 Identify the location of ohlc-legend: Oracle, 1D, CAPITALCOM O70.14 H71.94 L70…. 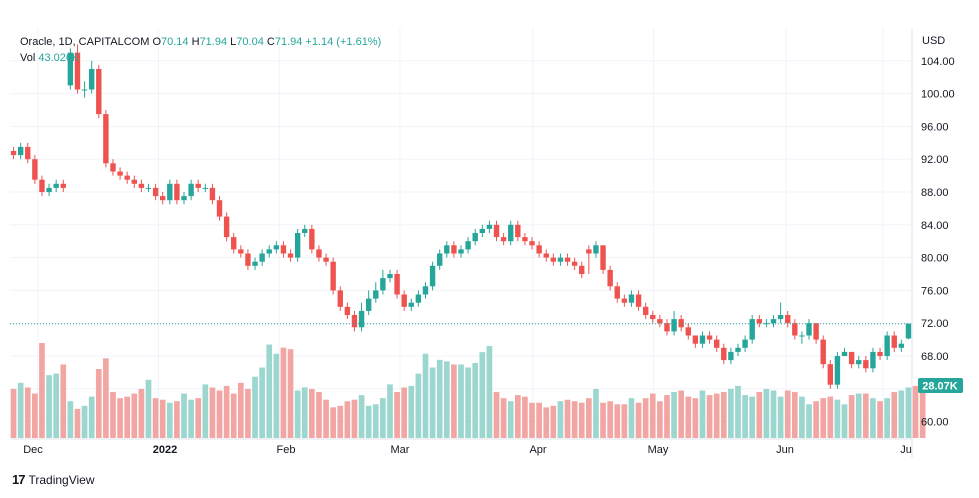
(200, 42).